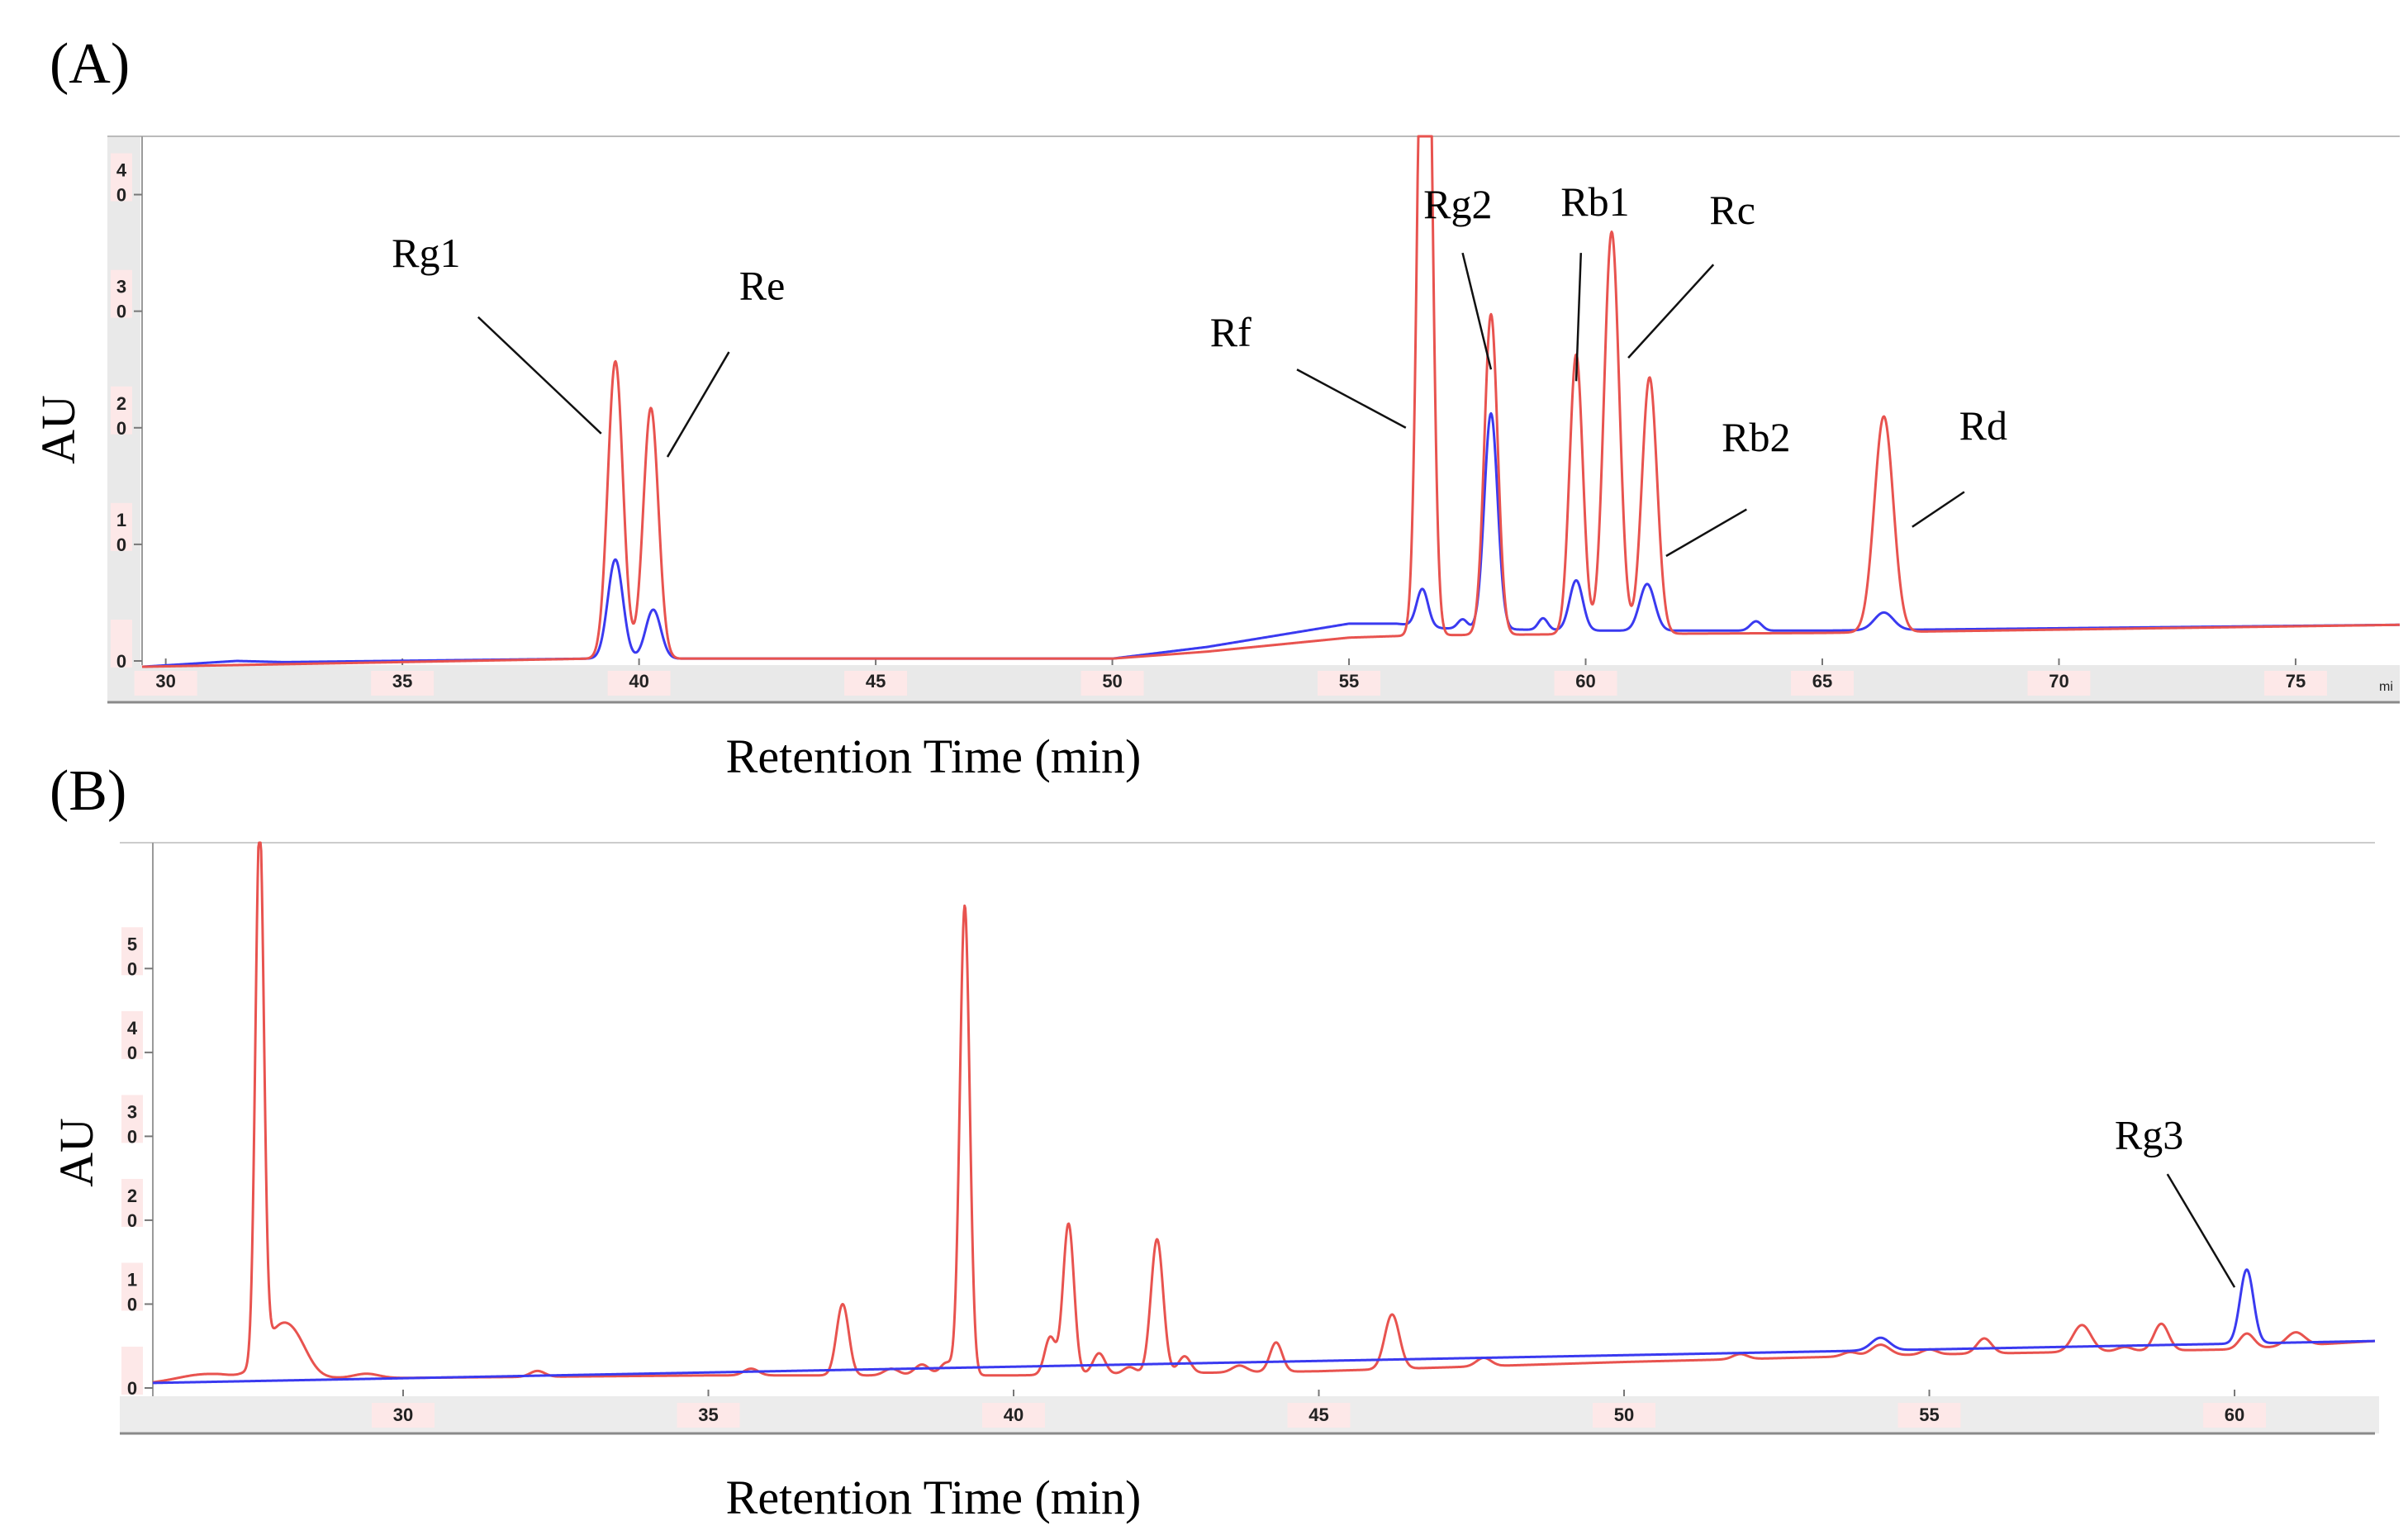 This screenshot has width=2408, height=1540. I want to click on peak-label: Rb1, so click(1594, 201).